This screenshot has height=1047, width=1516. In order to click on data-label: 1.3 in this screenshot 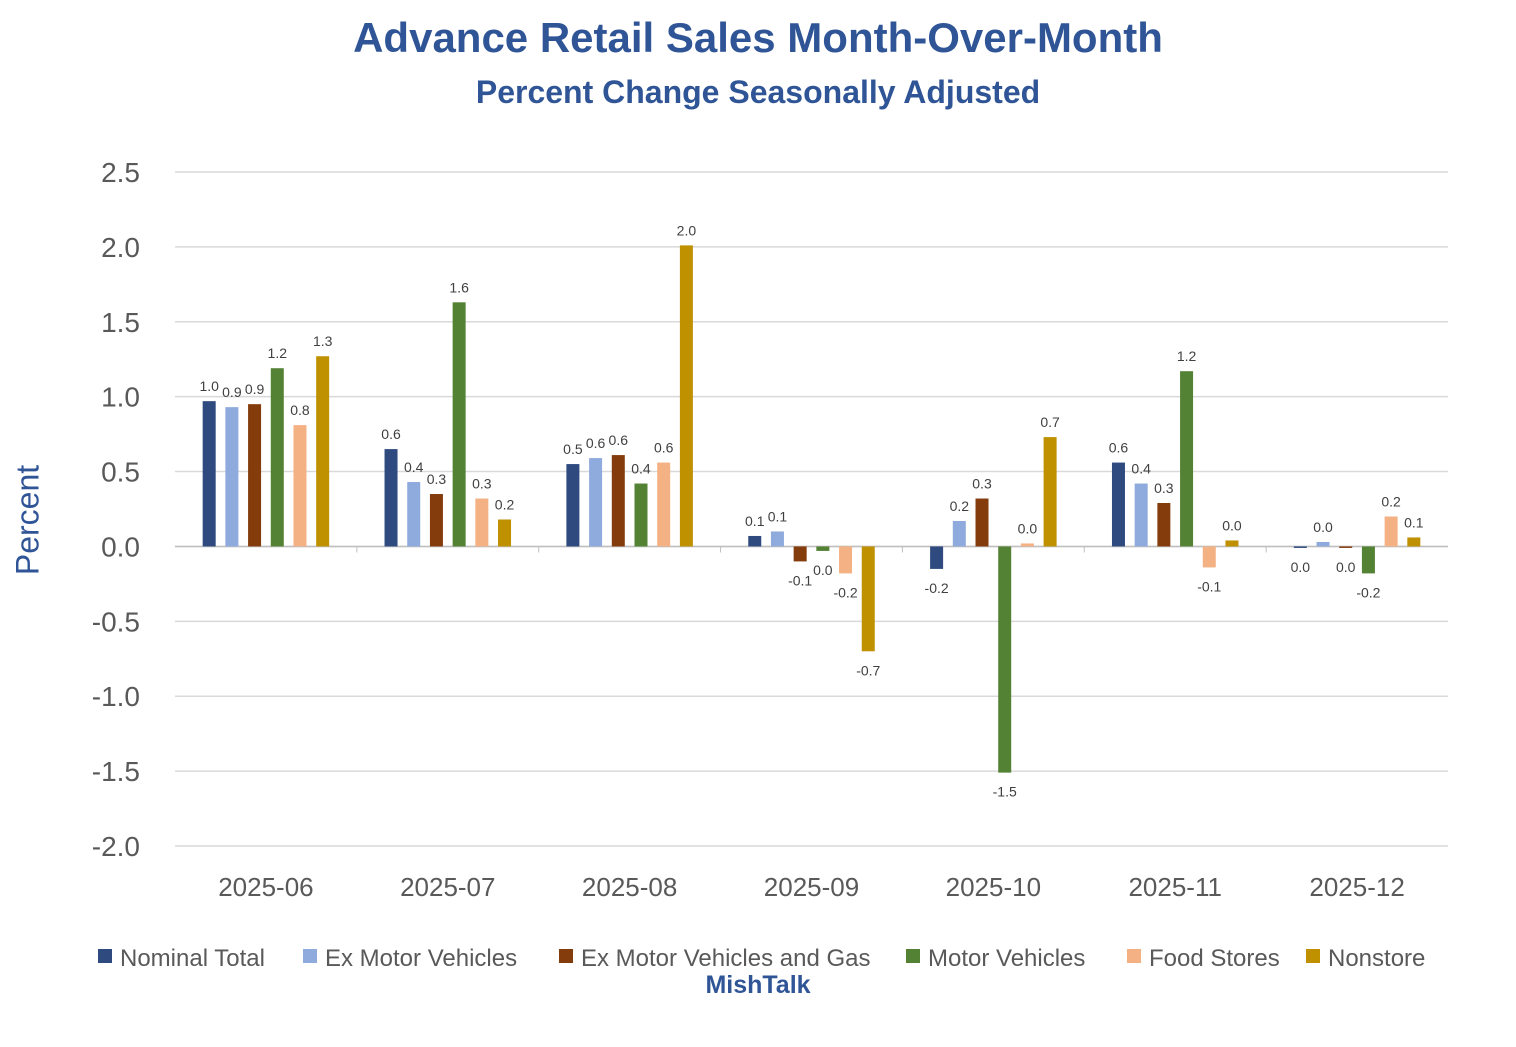, I will do `click(323, 341)`.